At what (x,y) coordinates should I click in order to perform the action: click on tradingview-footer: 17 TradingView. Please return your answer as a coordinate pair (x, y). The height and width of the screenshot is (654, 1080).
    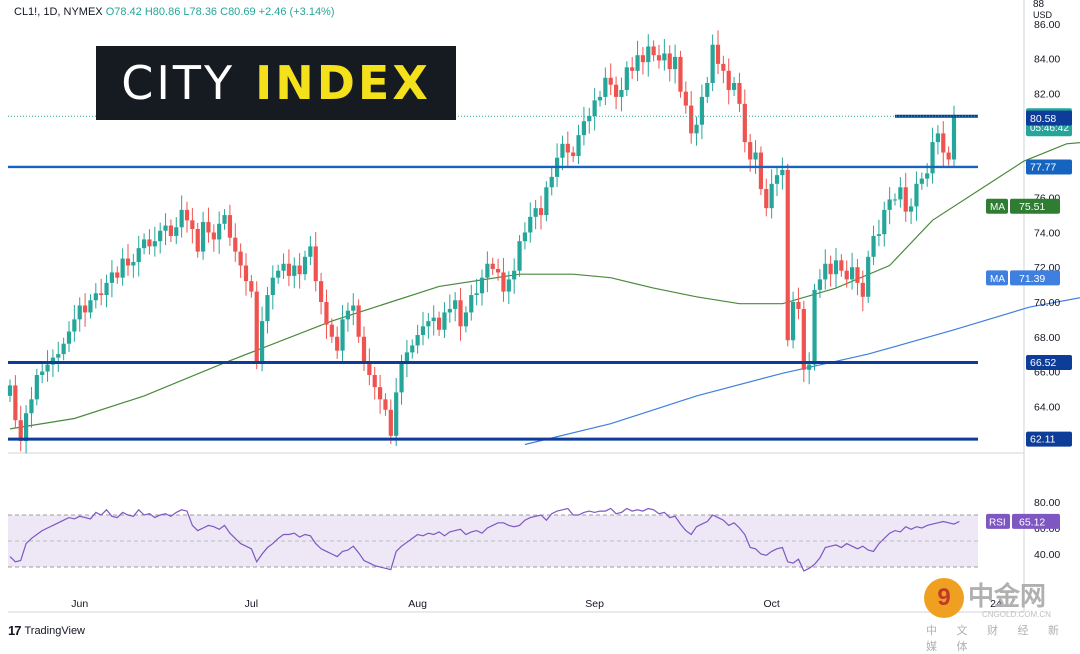
    Looking at the image, I should click on (46, 630).